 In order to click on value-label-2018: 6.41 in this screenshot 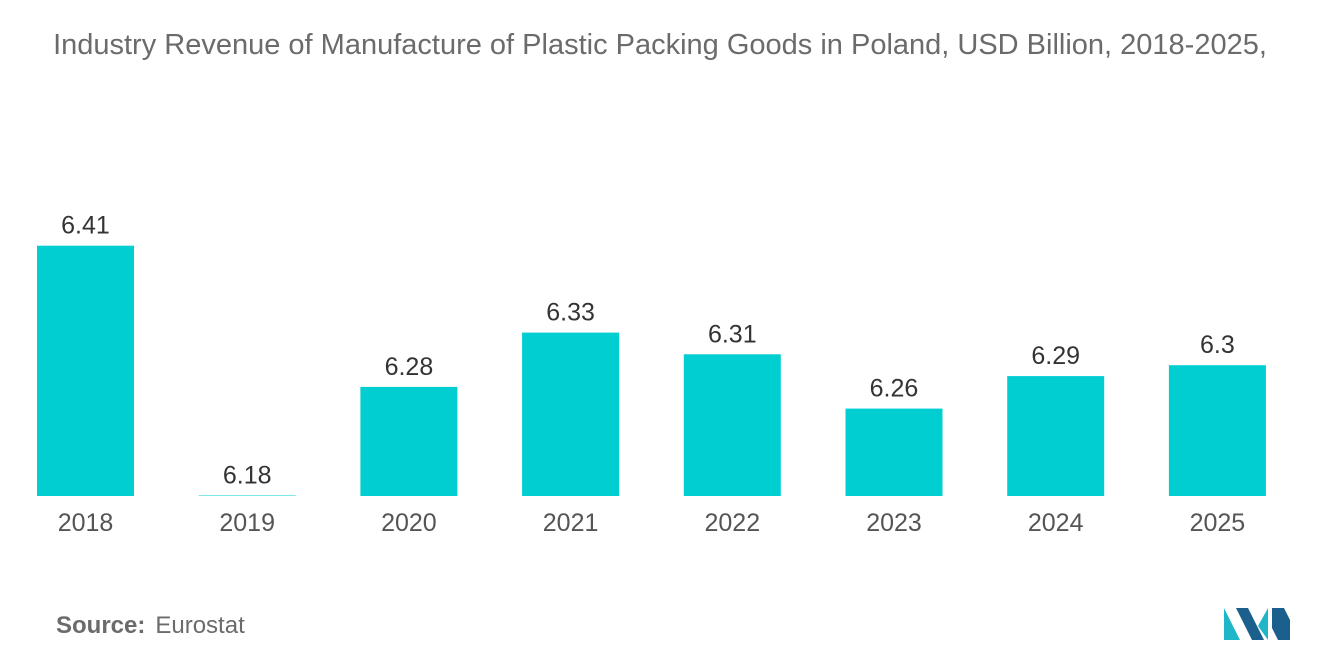, I will do `click(85, 226)`.